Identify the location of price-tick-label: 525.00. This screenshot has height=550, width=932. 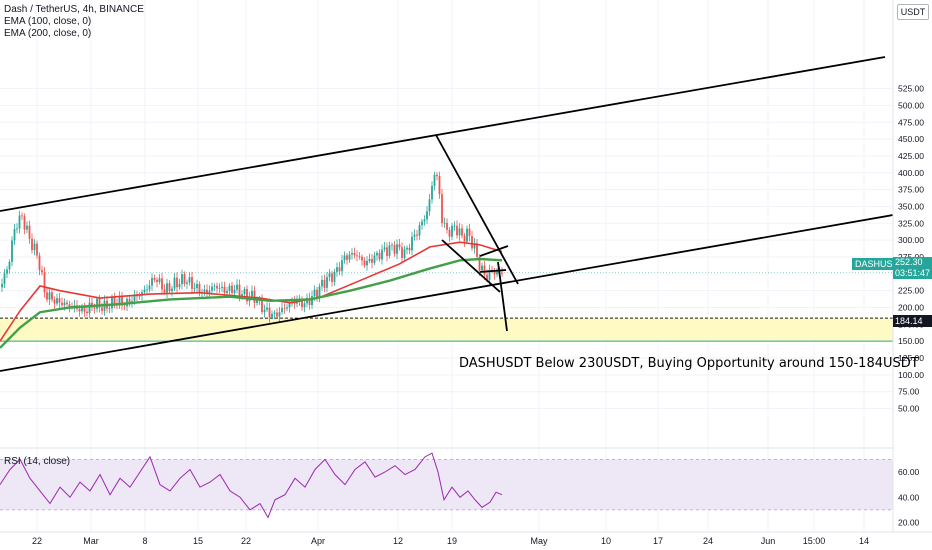
(911, 89).